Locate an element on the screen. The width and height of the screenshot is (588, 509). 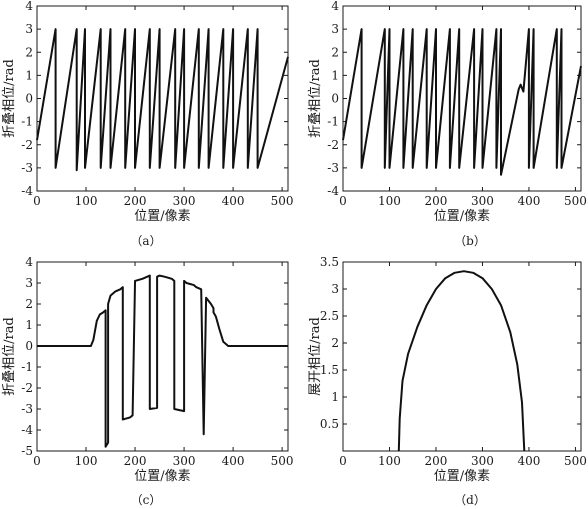
panel-caption: （b） is located at coordinates (470, 241).